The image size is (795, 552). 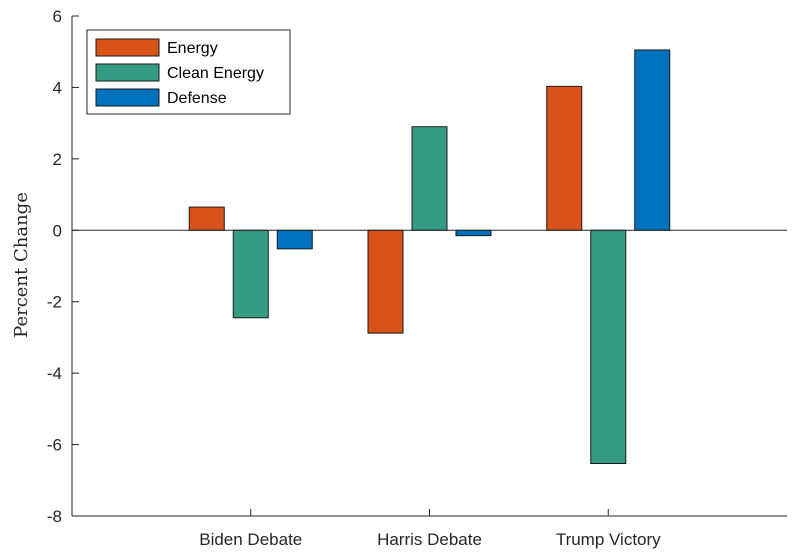 What do you see at coordinates (564, 158) in the screenshot?
I see `bar-energy-trump-victory` at bounding box center [564, 158].